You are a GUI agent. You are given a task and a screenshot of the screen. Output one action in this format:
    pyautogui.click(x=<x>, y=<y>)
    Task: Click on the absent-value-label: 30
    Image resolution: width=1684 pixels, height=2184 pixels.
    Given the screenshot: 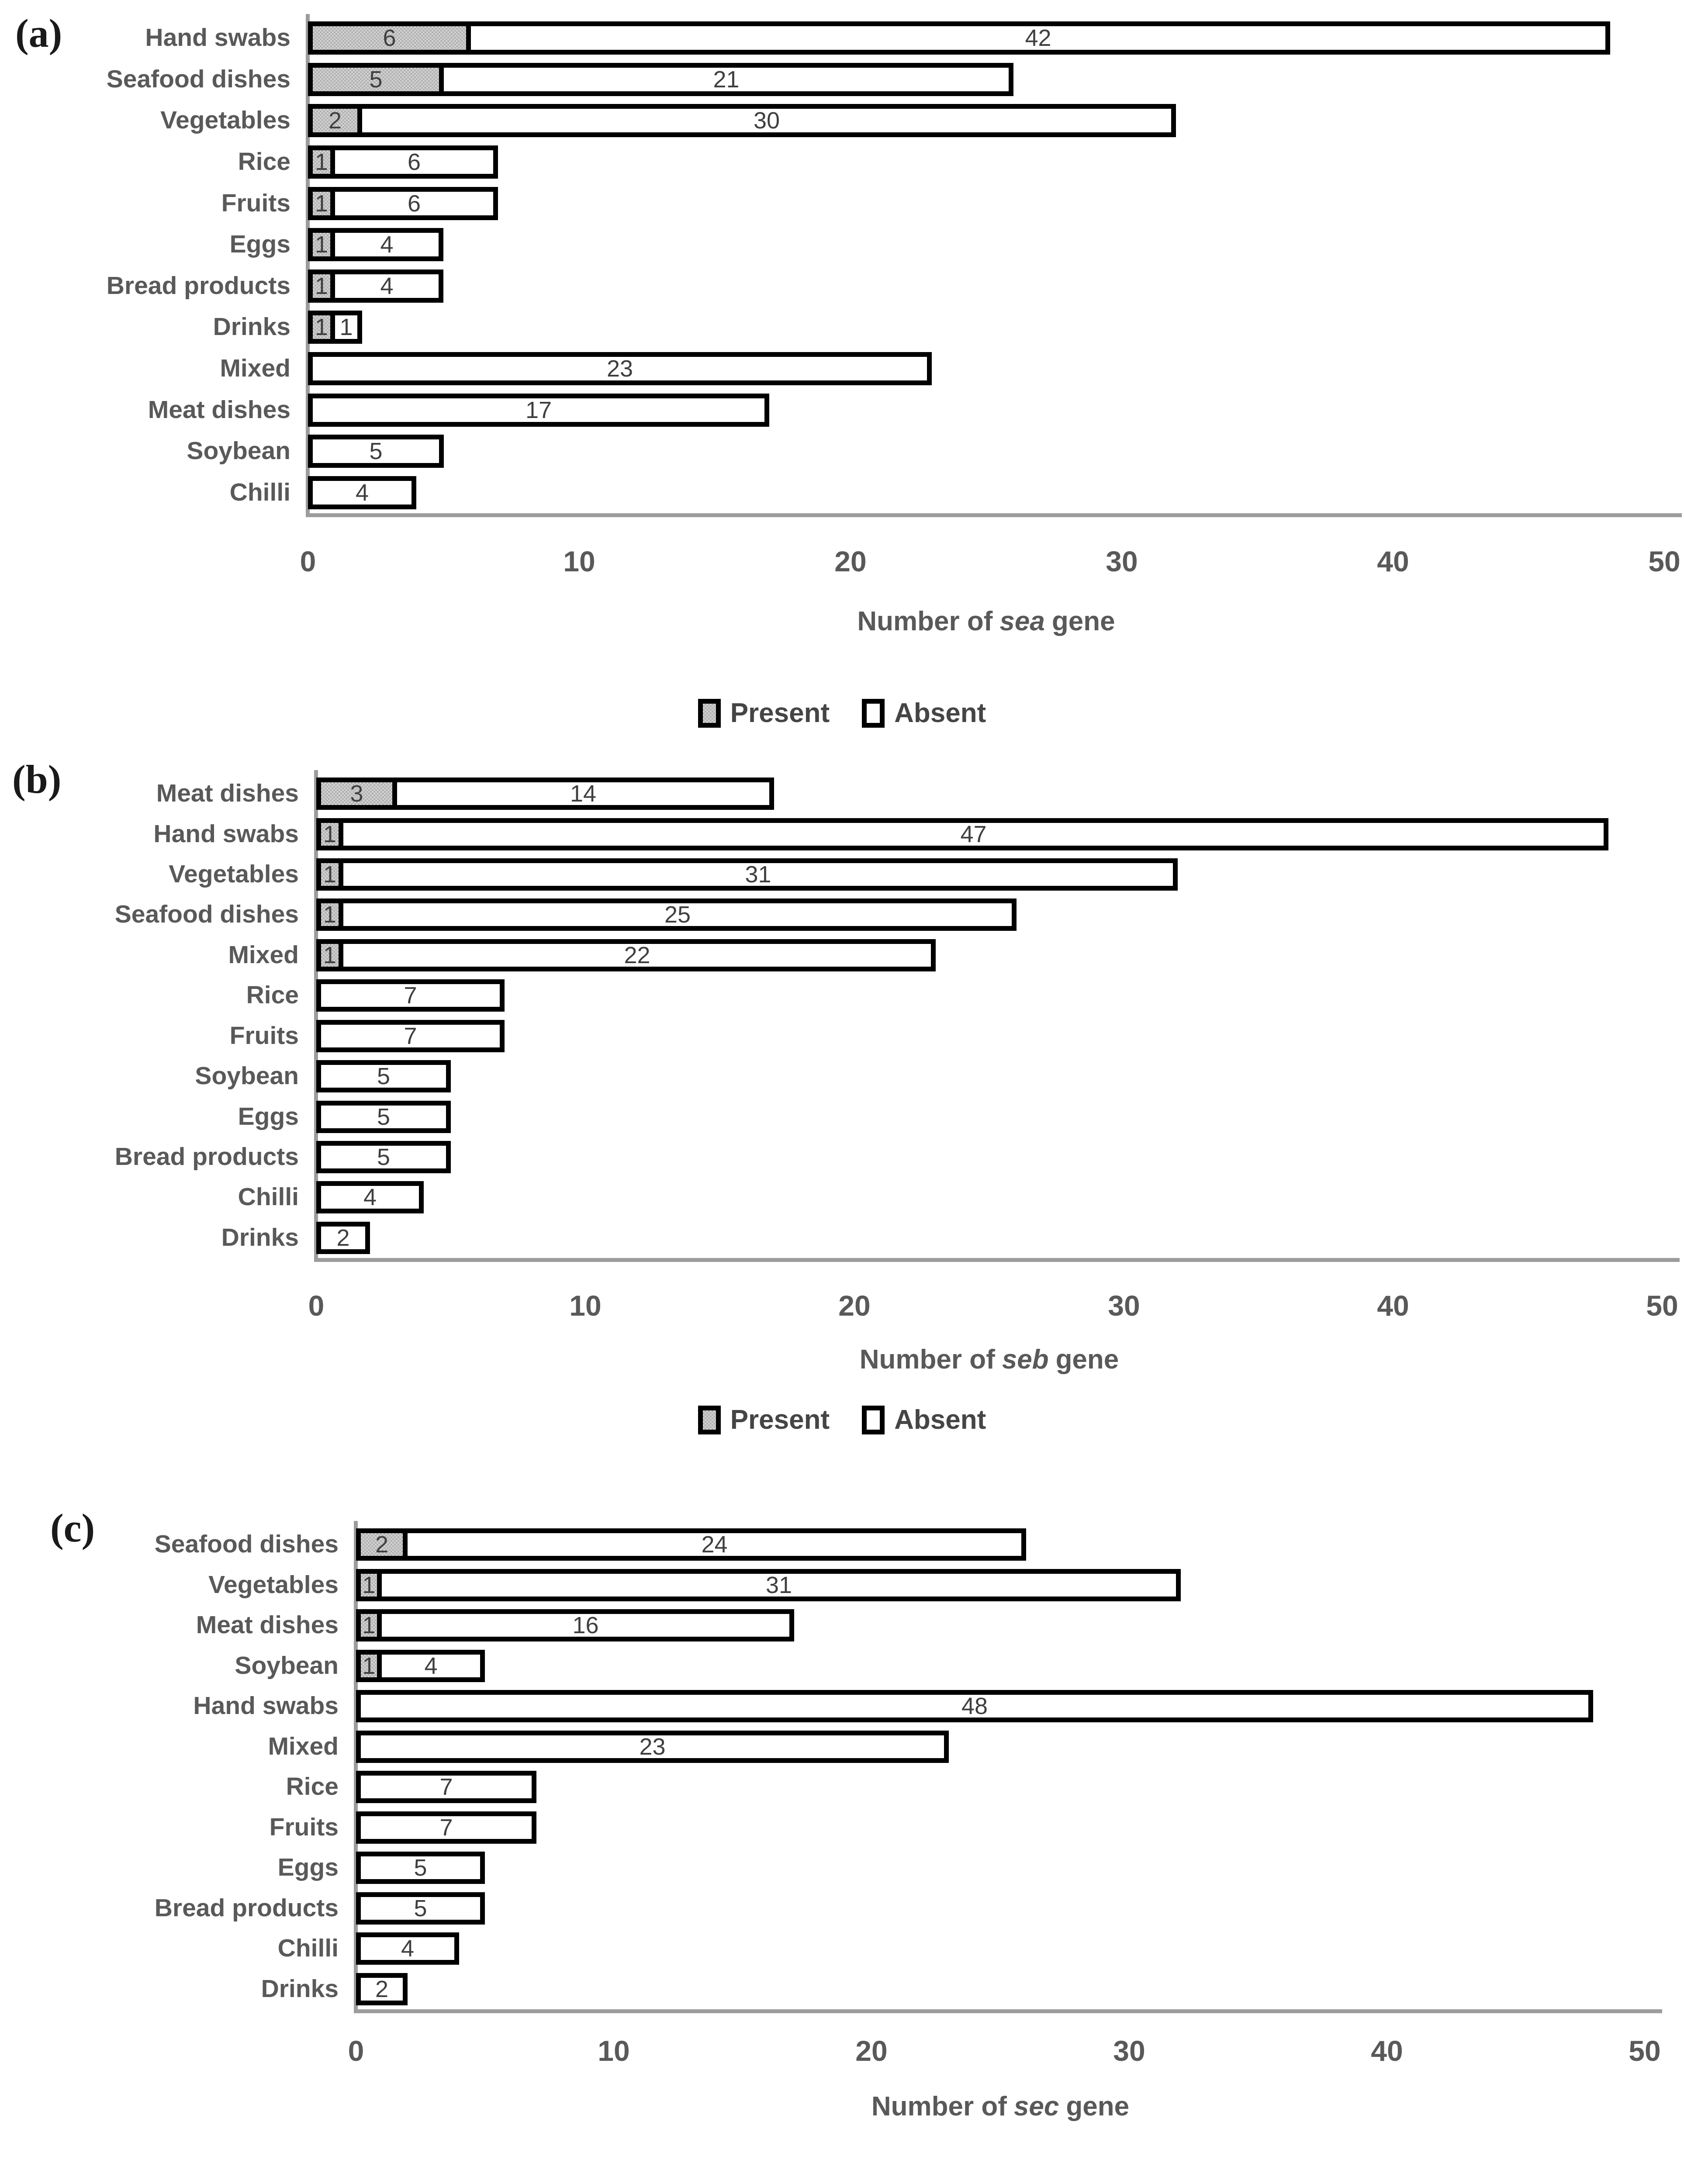 What is the action you would take?
    pyautogui.click(x=766, y=120)
    